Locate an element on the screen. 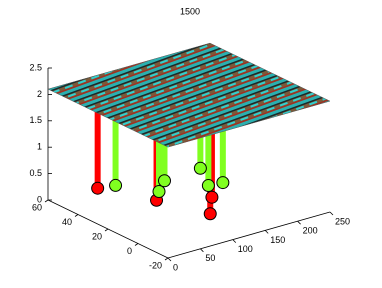  y-tick-label: 60 is located at coordinates (37, 207).